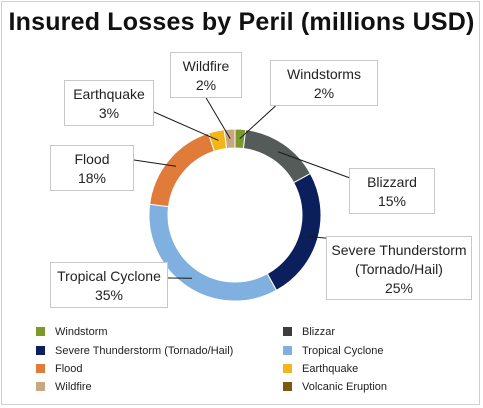  Describe the element at coordinates (206, 75) in the screenshot. I see `label-wildfire: Wildfire 2%` at that location.